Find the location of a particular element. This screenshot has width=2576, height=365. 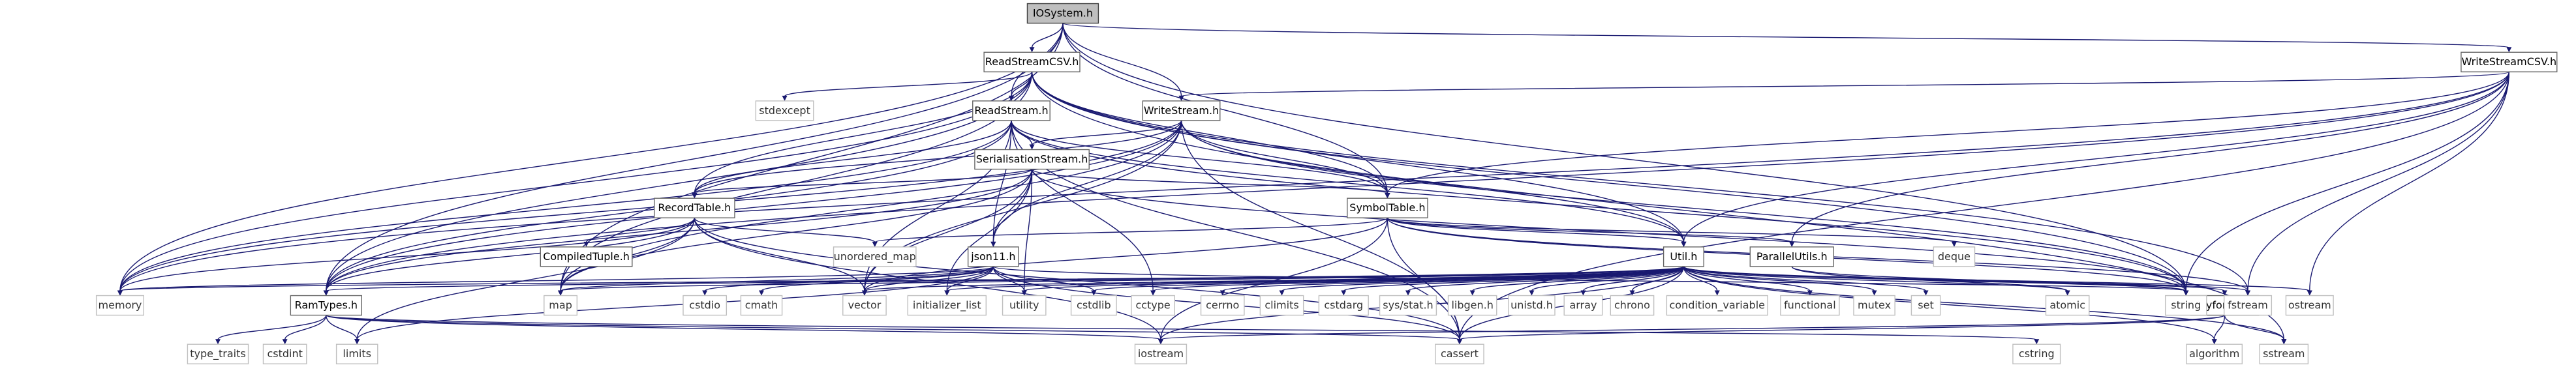

node-deque: deque is located at coordinates (1954, 256).